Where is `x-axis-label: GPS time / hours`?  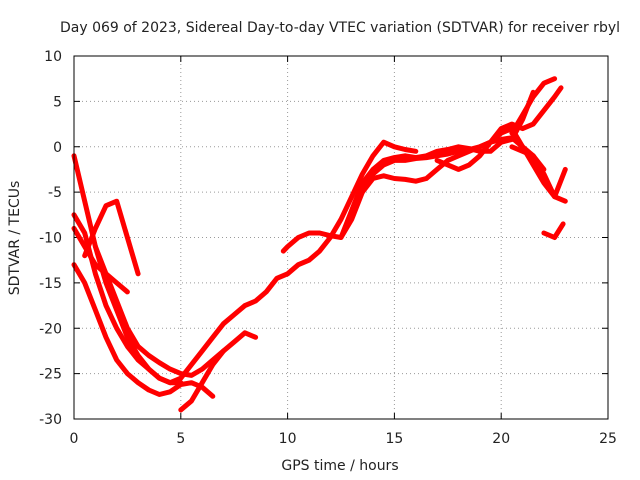
x-axis-label: GPS time / hours is located at coordinates (339, 466).